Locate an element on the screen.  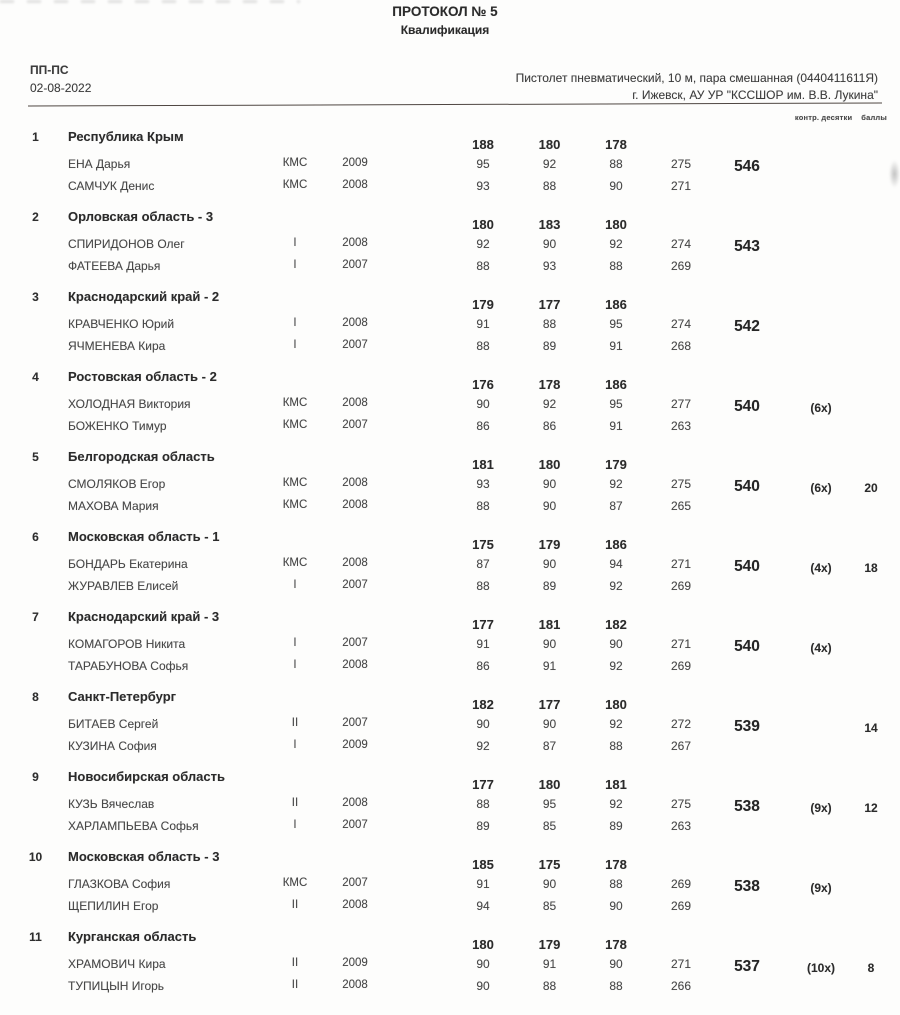
pair-total: 537 is located at coordinates (747, 966).